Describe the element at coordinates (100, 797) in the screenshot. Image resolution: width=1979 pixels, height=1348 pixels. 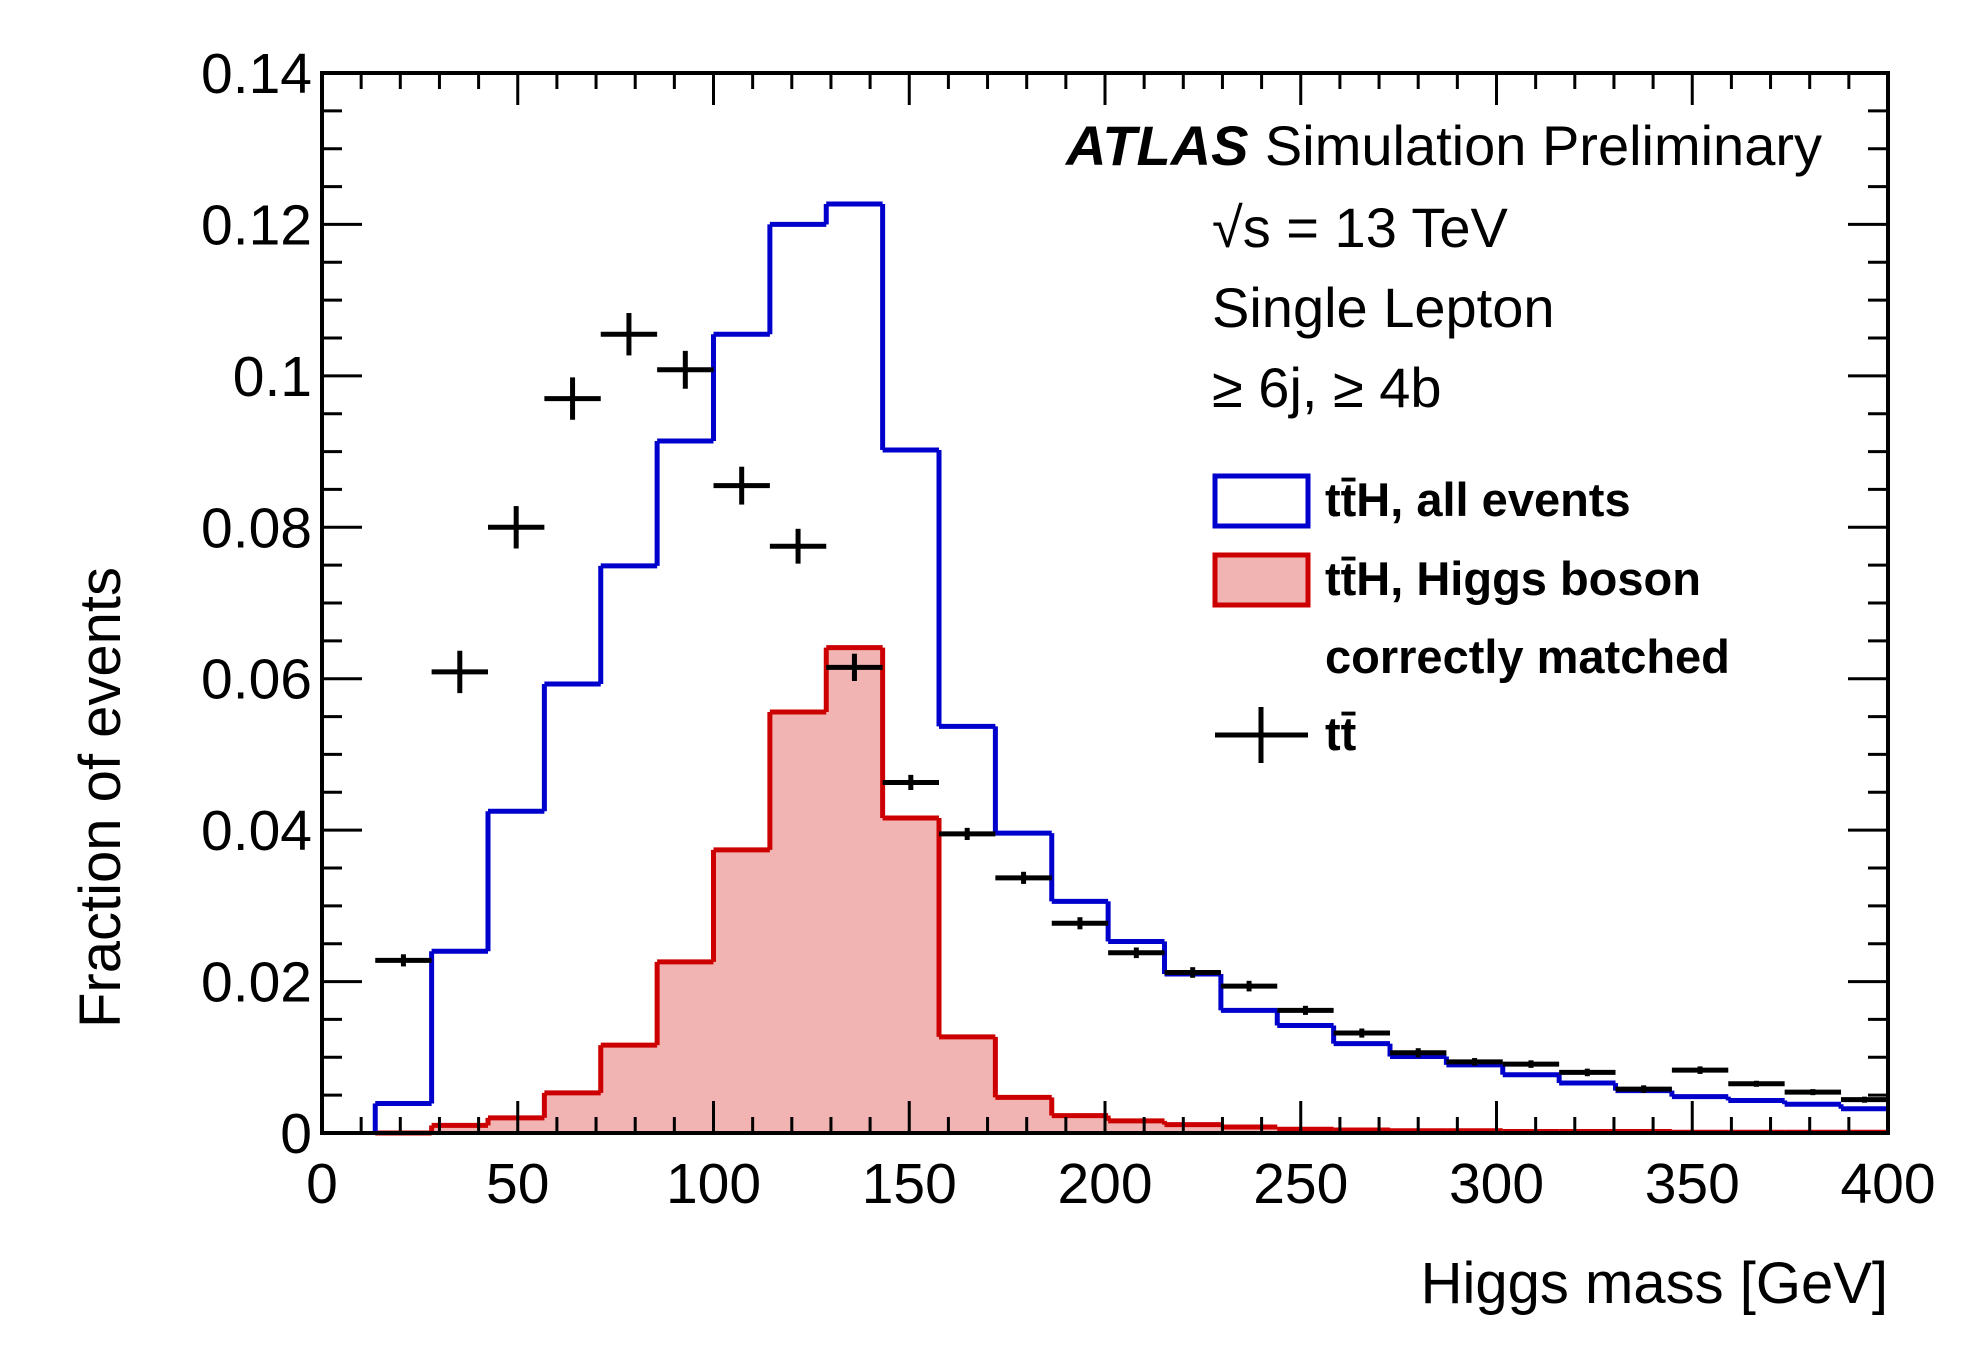
I see `y-axis-title: Fraction of events` at that location.